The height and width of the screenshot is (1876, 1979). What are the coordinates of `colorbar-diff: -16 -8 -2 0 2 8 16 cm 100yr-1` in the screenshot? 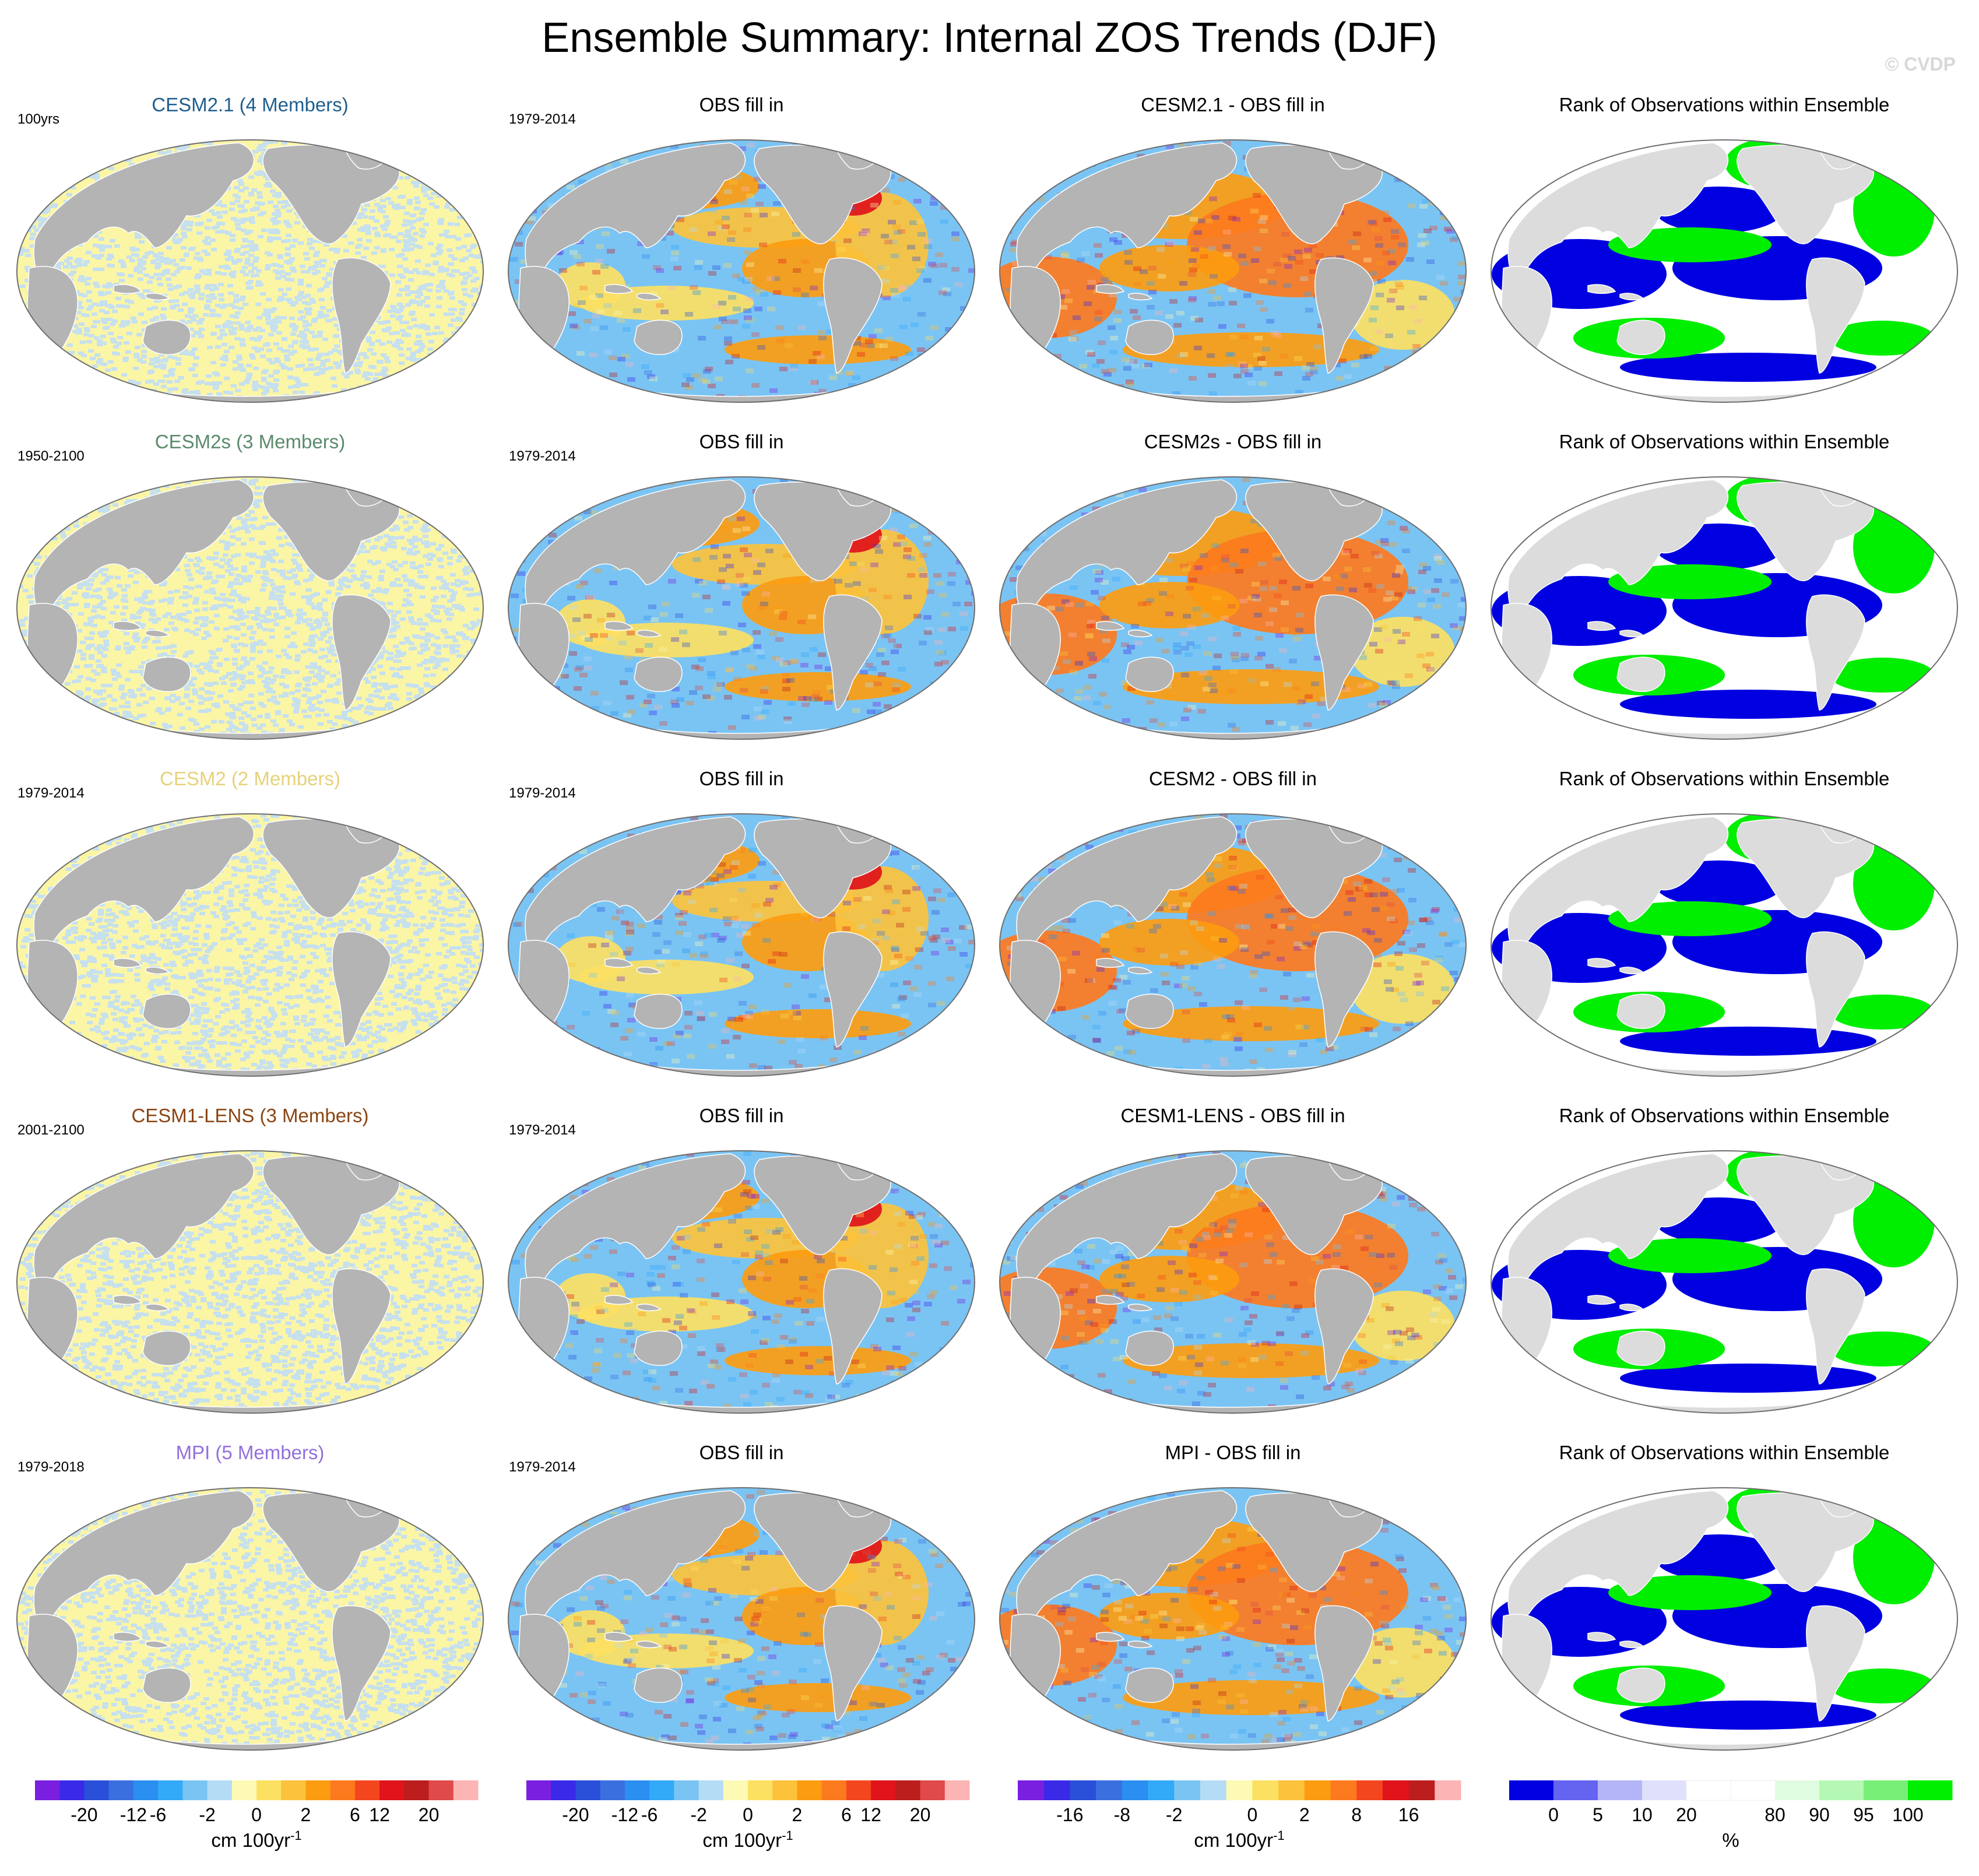 It's located at (1256, 1824).